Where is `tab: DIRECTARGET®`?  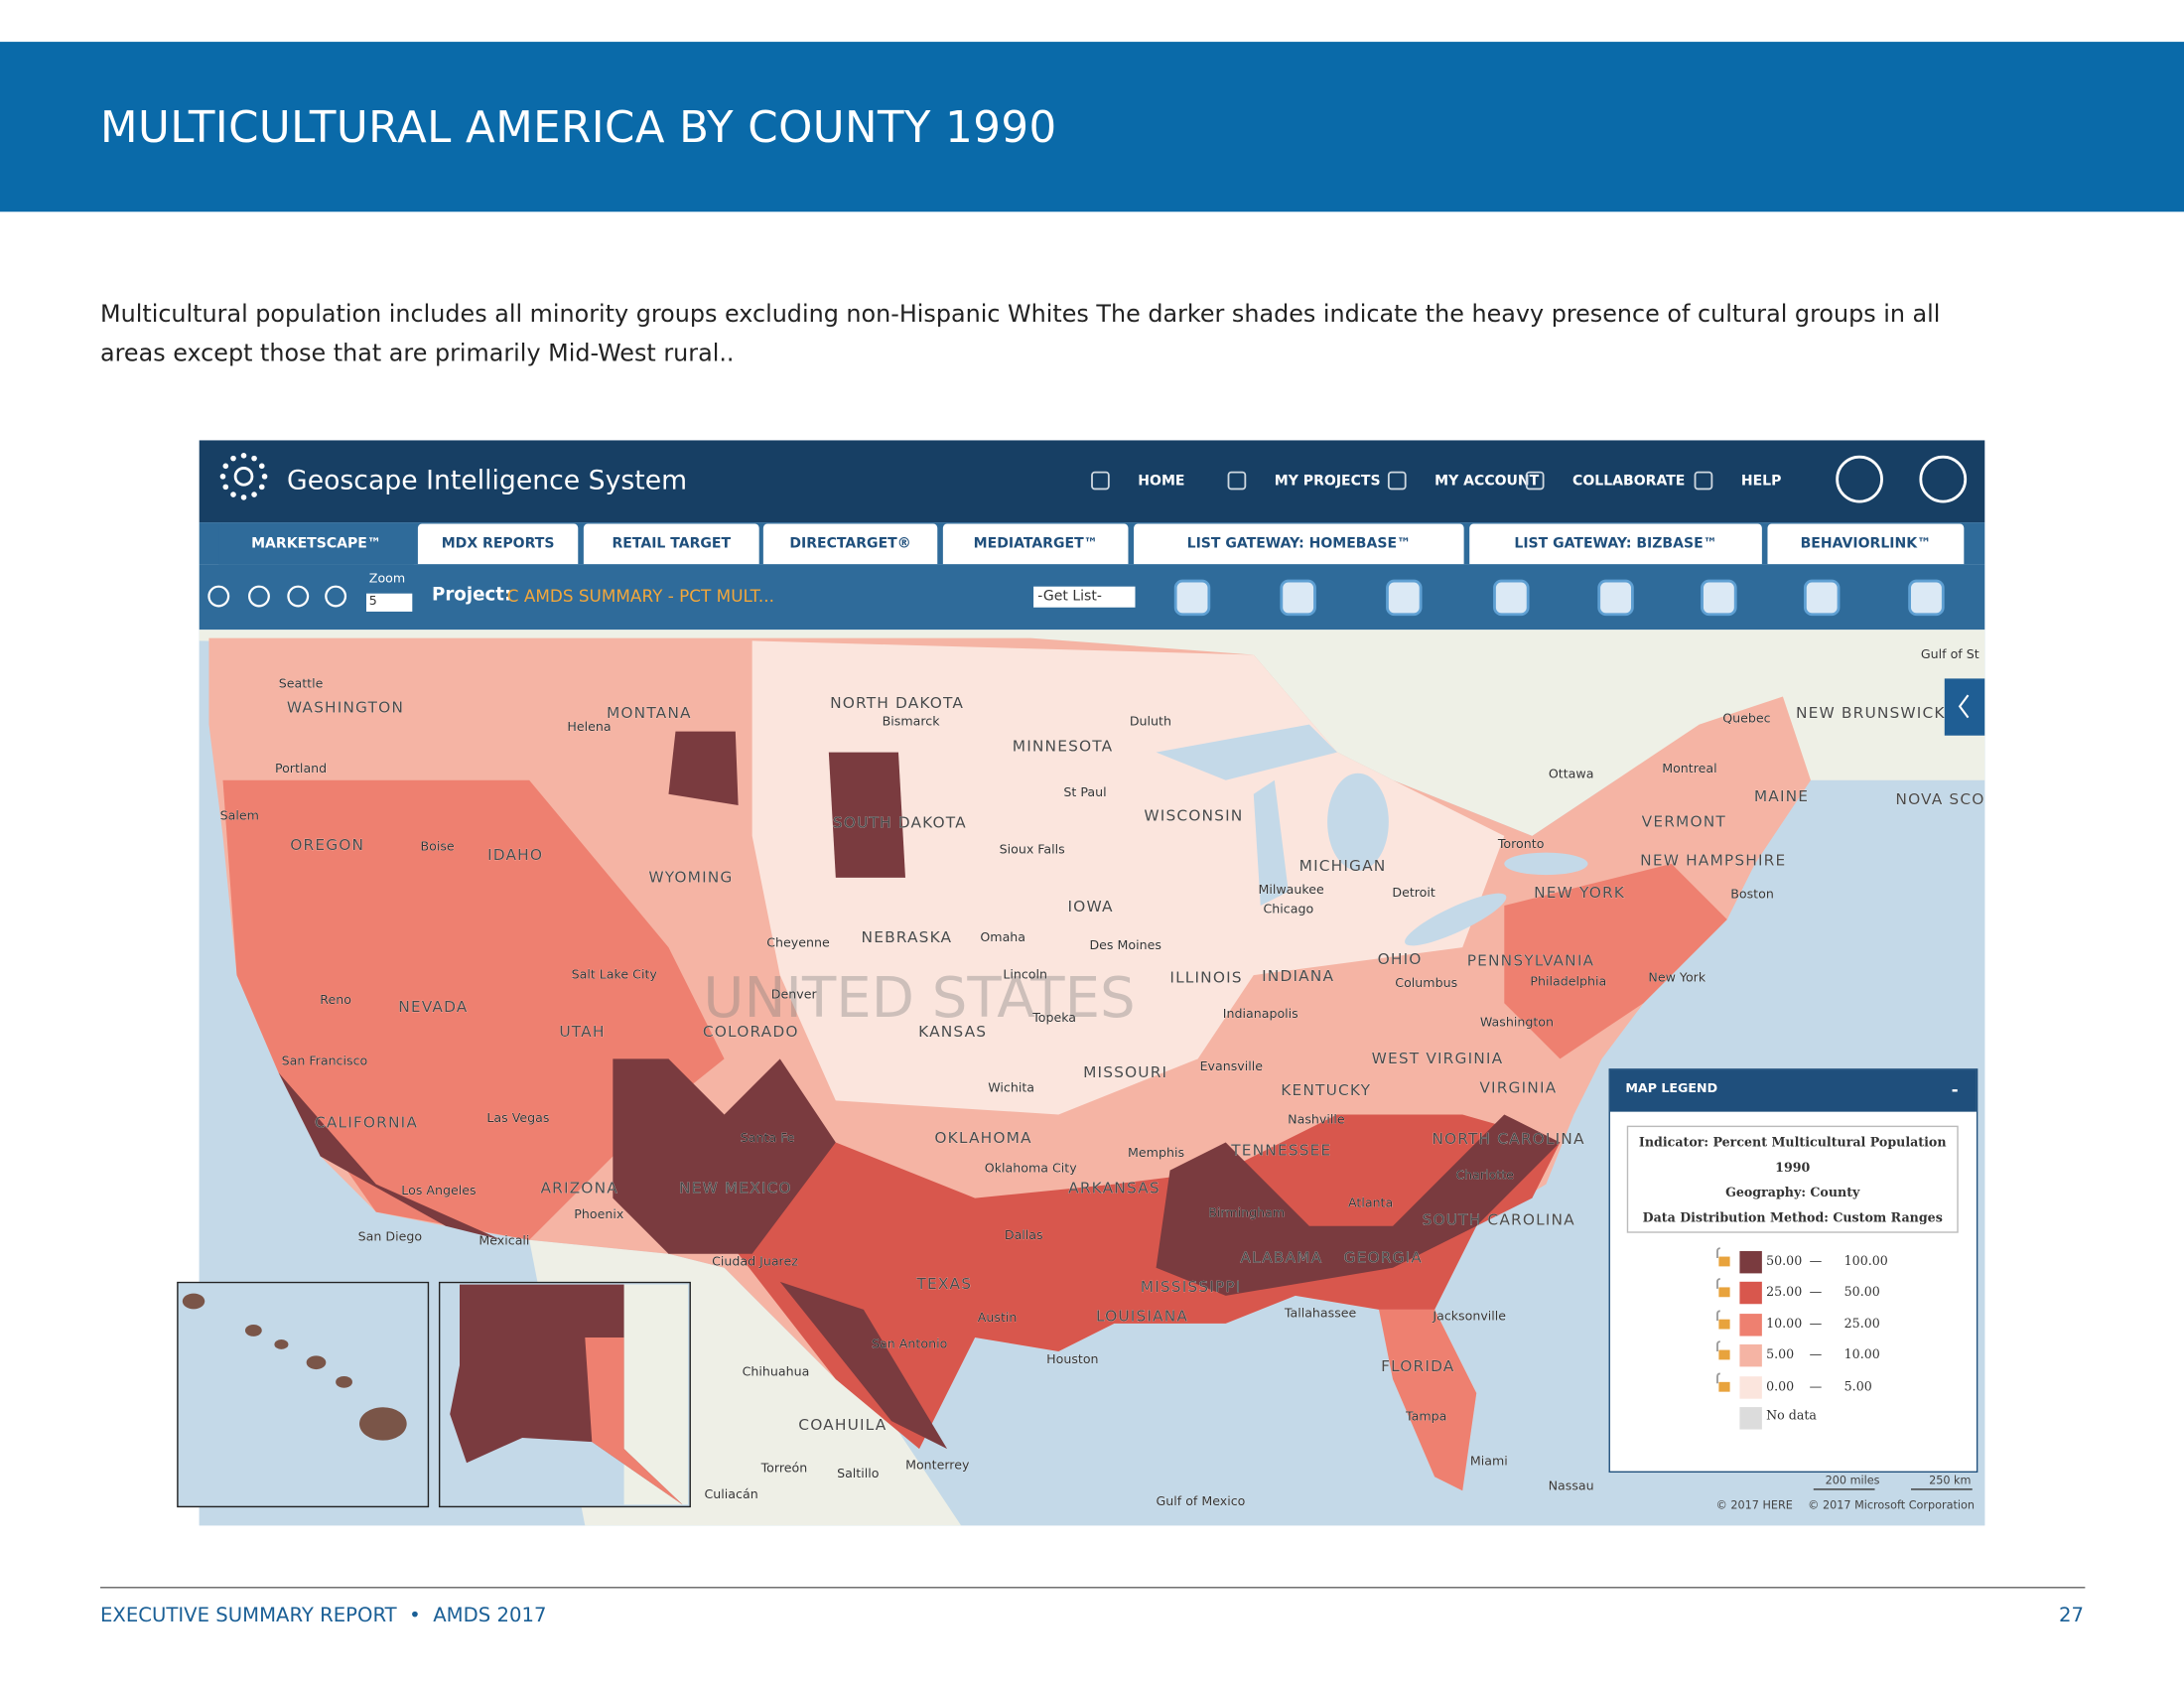
tab: DIRECTARGET® is located at coordinates (850, 544).